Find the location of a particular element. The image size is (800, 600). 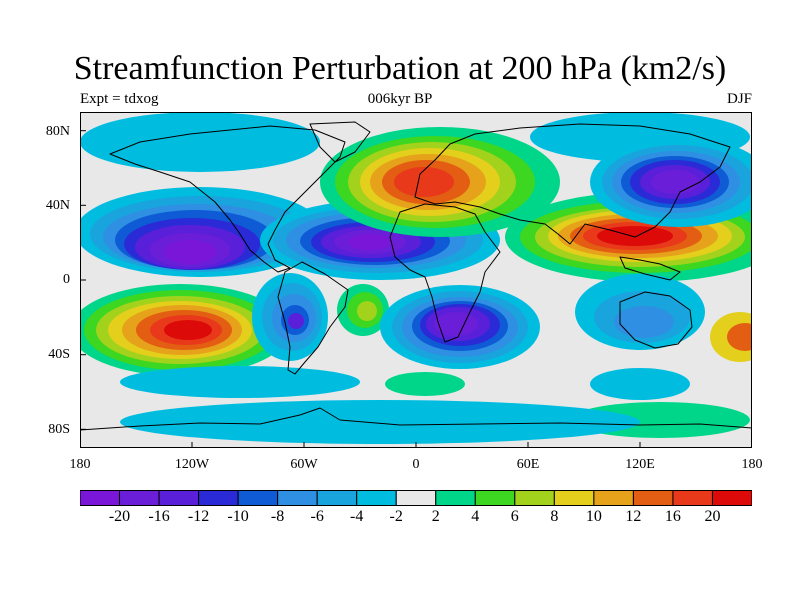

lat-label-0: 0 is located at coordinates (66, 279).